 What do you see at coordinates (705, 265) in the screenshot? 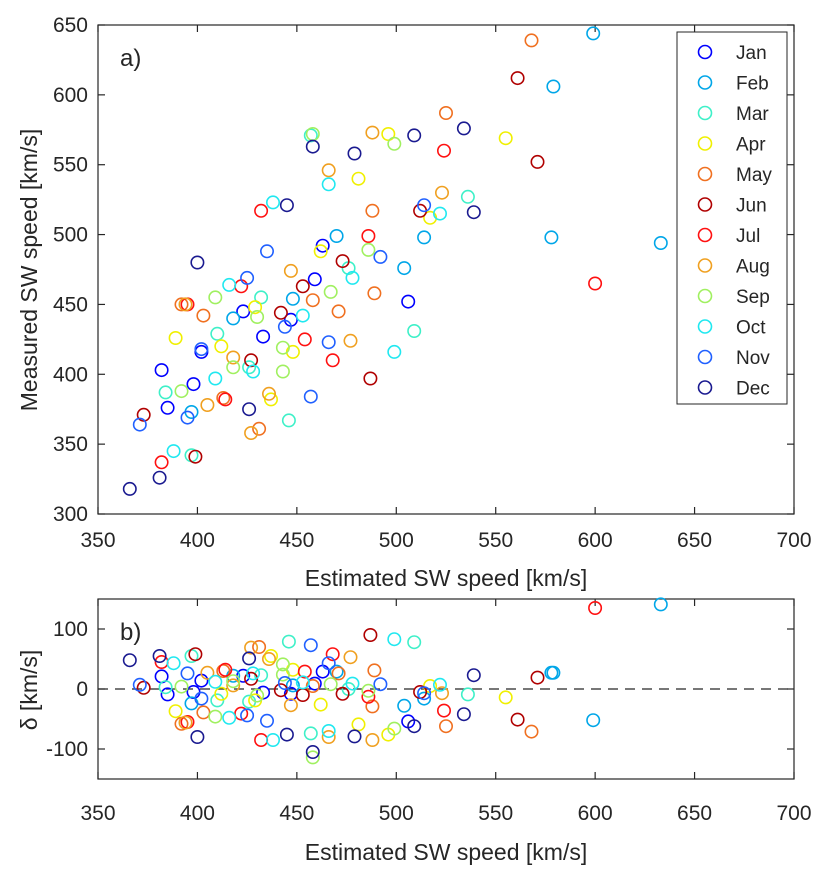
I see `legend-marker-aug` at bounding box center [705, 265].